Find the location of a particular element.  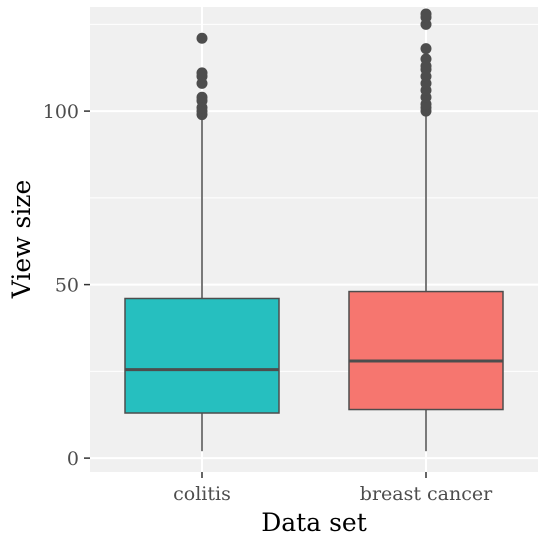

y-tick-label: 100 is located at coordinates (61, 112).